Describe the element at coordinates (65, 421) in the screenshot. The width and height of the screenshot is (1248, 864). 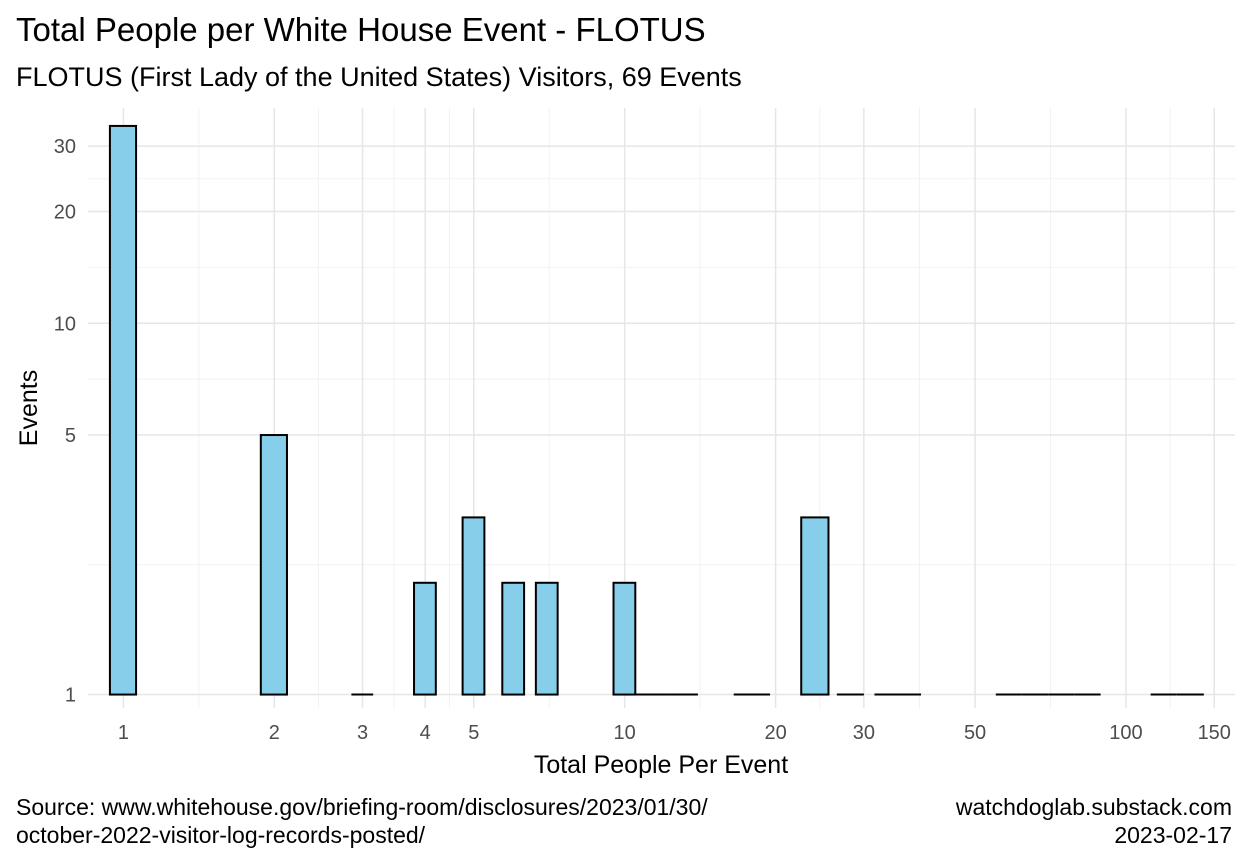
I see `y-axis-ticks: 1 5 10 20 30` at that location.